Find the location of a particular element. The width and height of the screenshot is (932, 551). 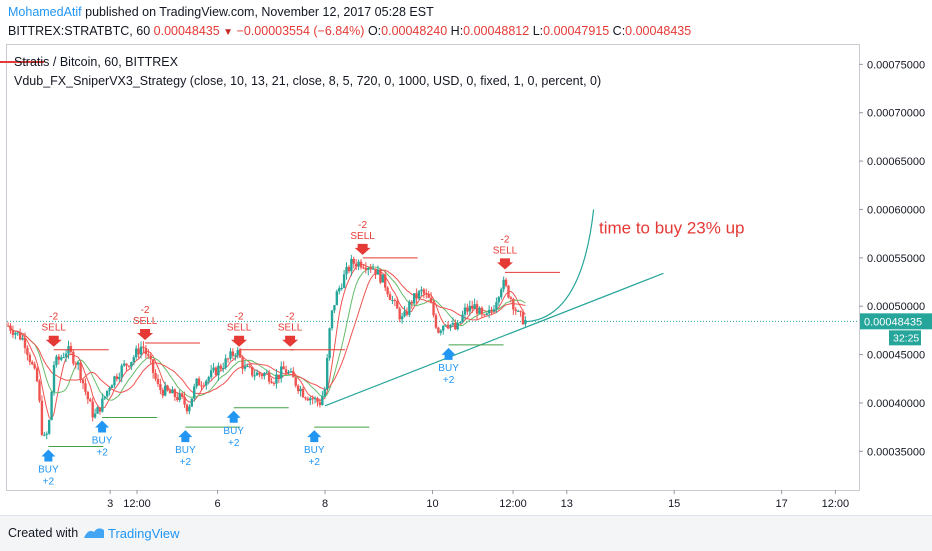

tradingview-brand: TradingView is located at coordinates (144, 533).